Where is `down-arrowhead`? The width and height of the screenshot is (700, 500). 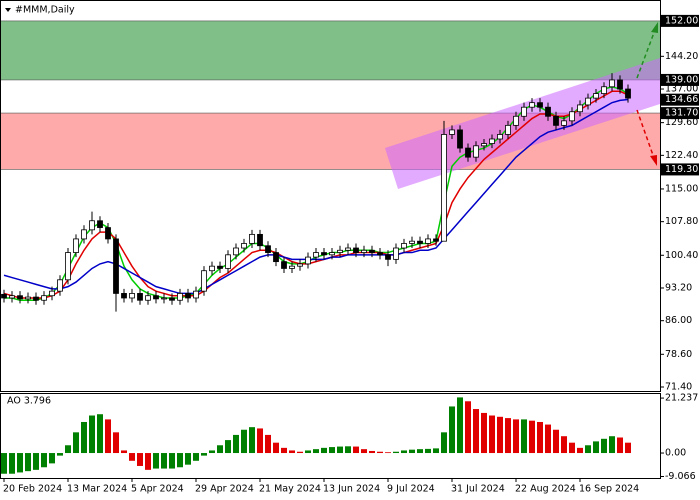 down-arrowhead is located at coordinates (653, 160).